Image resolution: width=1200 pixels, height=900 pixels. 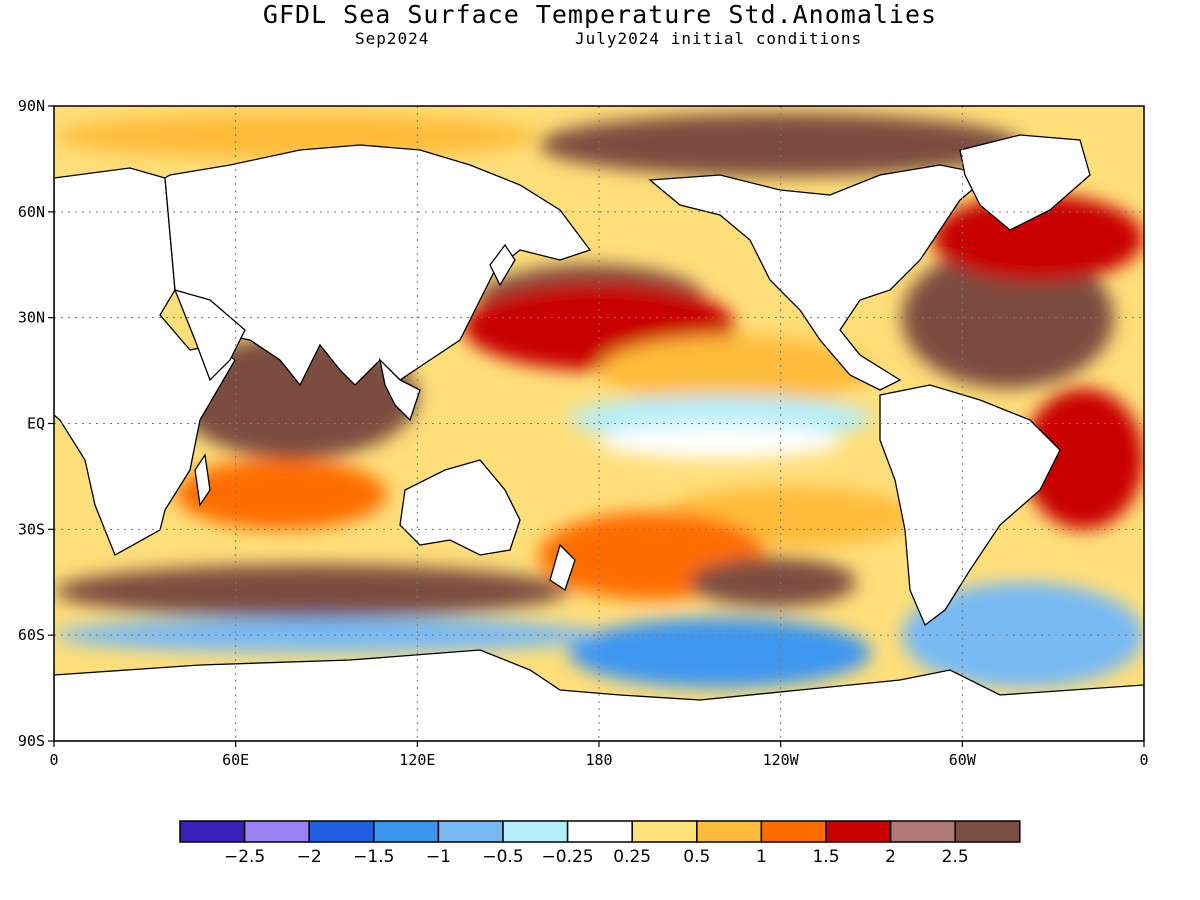 I want to click on color-bar-label: −1.5, so click(x=373, y=857).